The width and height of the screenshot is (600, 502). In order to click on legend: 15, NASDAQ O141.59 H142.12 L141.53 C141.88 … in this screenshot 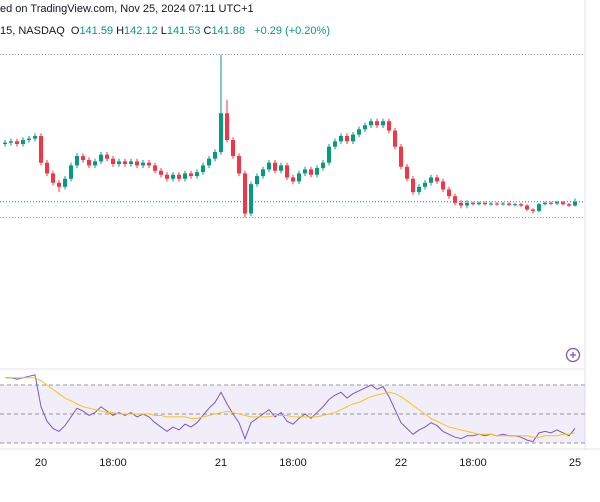, I will do `click(166, 31)`.